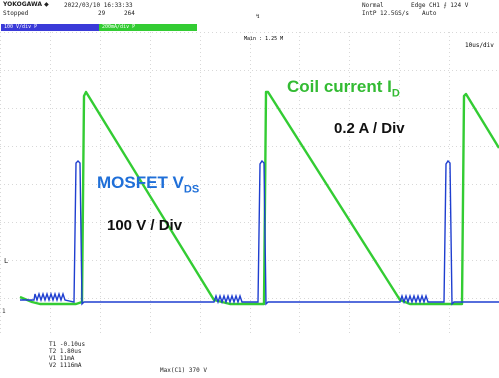 The image size is (499, 378). Describe the element at coordinates (479, 45) in the screenshot. I see `timebase-label: 10us/div` at that location.